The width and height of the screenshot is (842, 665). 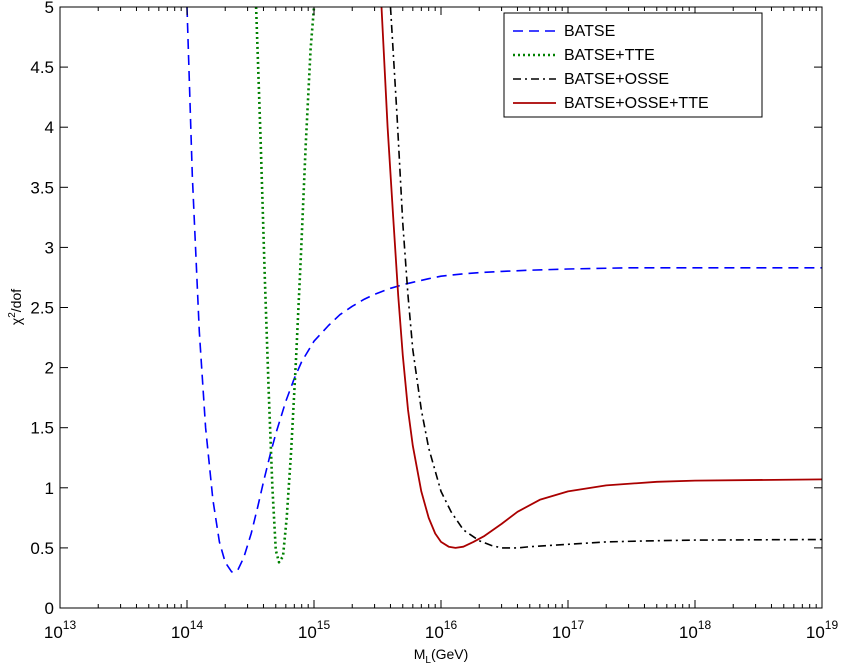 I want to click on y-tick-label: 4.5, so click(x=42, y=67).